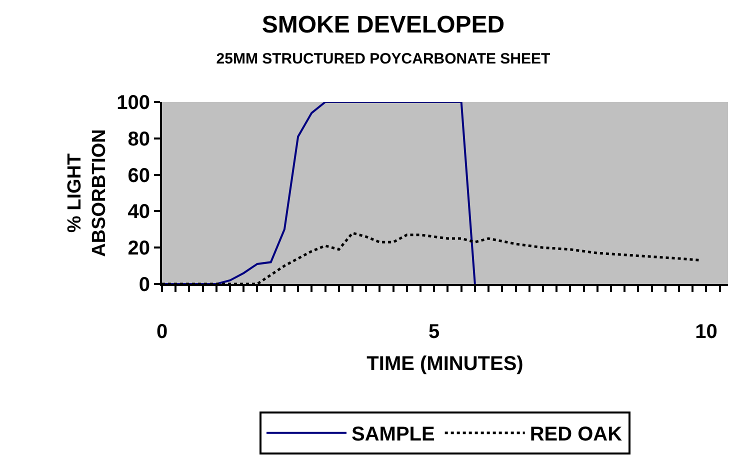 The height and width of the screenshot is (463, 737). What do you see at coordinates (576, 435) in the screenshot?
I see `legend-label: RED OAK` at bounding box center [576, 435].